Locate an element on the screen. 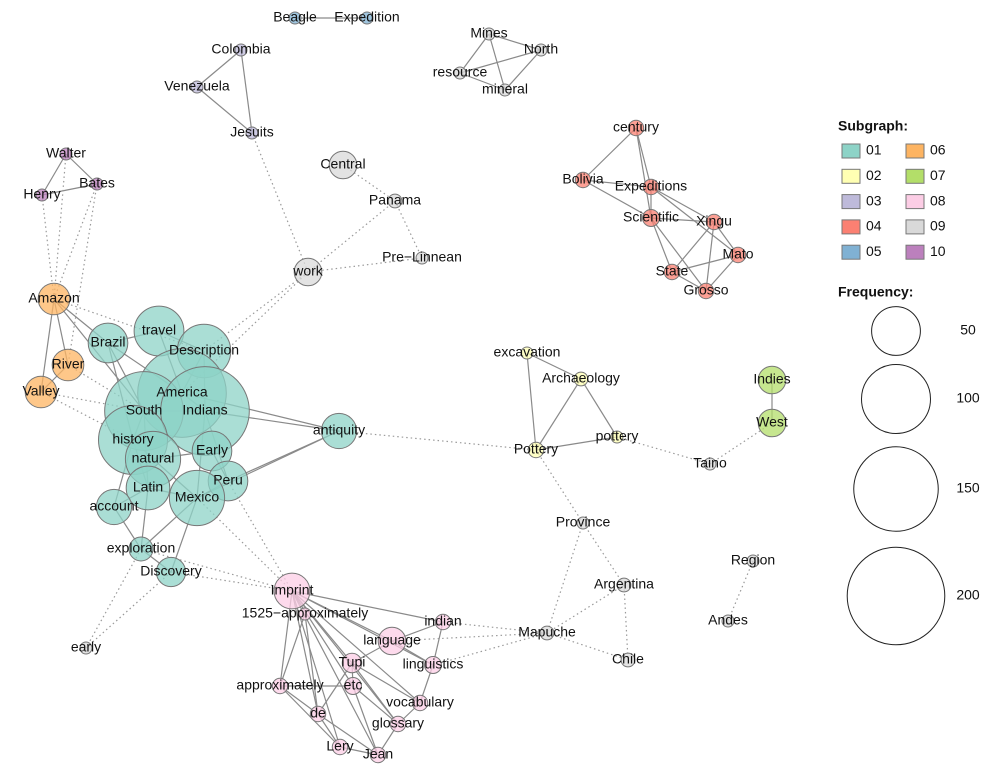 The width and height of the screenshot is (1002, 774). node-label: Region is located at coordinates (753, 560).